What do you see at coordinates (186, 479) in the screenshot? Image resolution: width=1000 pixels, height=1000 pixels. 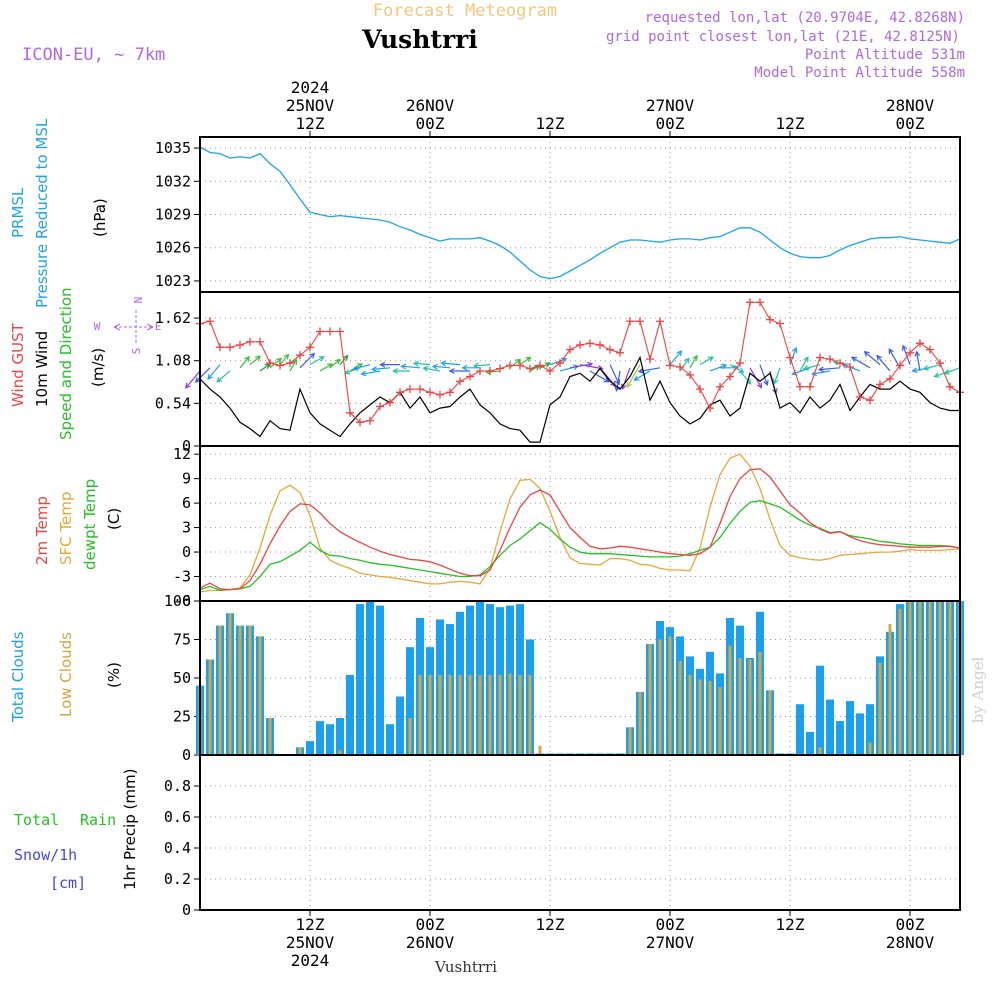 I see `temperature-ytick-label-5: 9` at bounding box center [186, 479].